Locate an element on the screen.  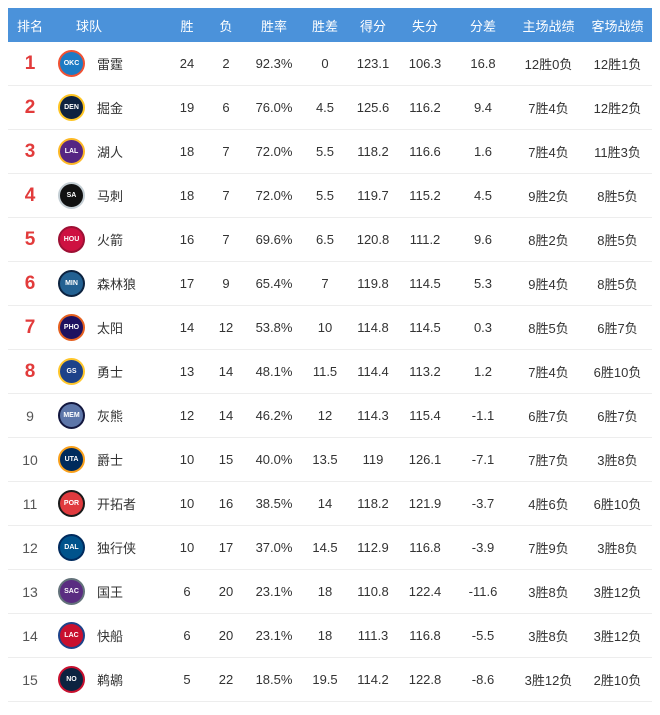
team-cell: POR 开拓者 is located at coordinates (110, 503).